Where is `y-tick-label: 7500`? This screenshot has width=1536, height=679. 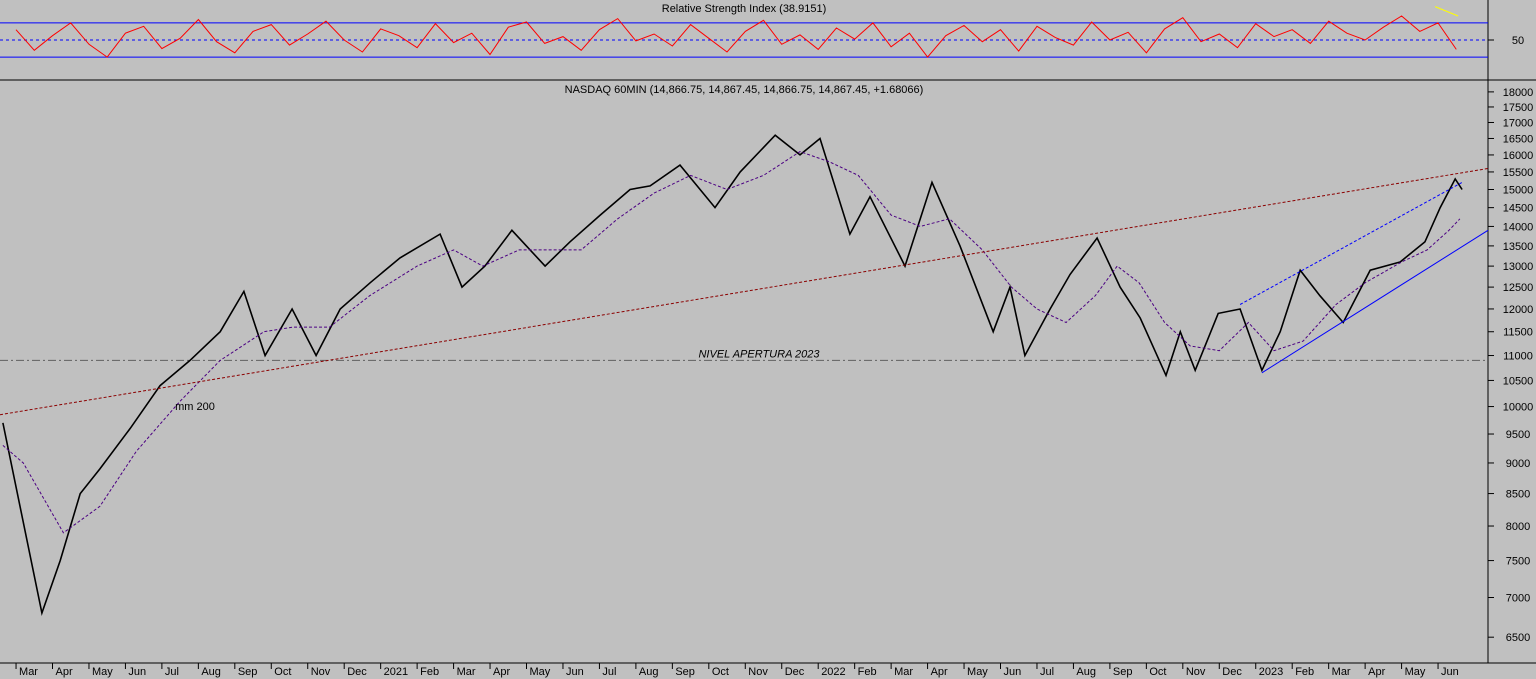
y-tick-label: 7500 is located at coordinates (1518, 561).